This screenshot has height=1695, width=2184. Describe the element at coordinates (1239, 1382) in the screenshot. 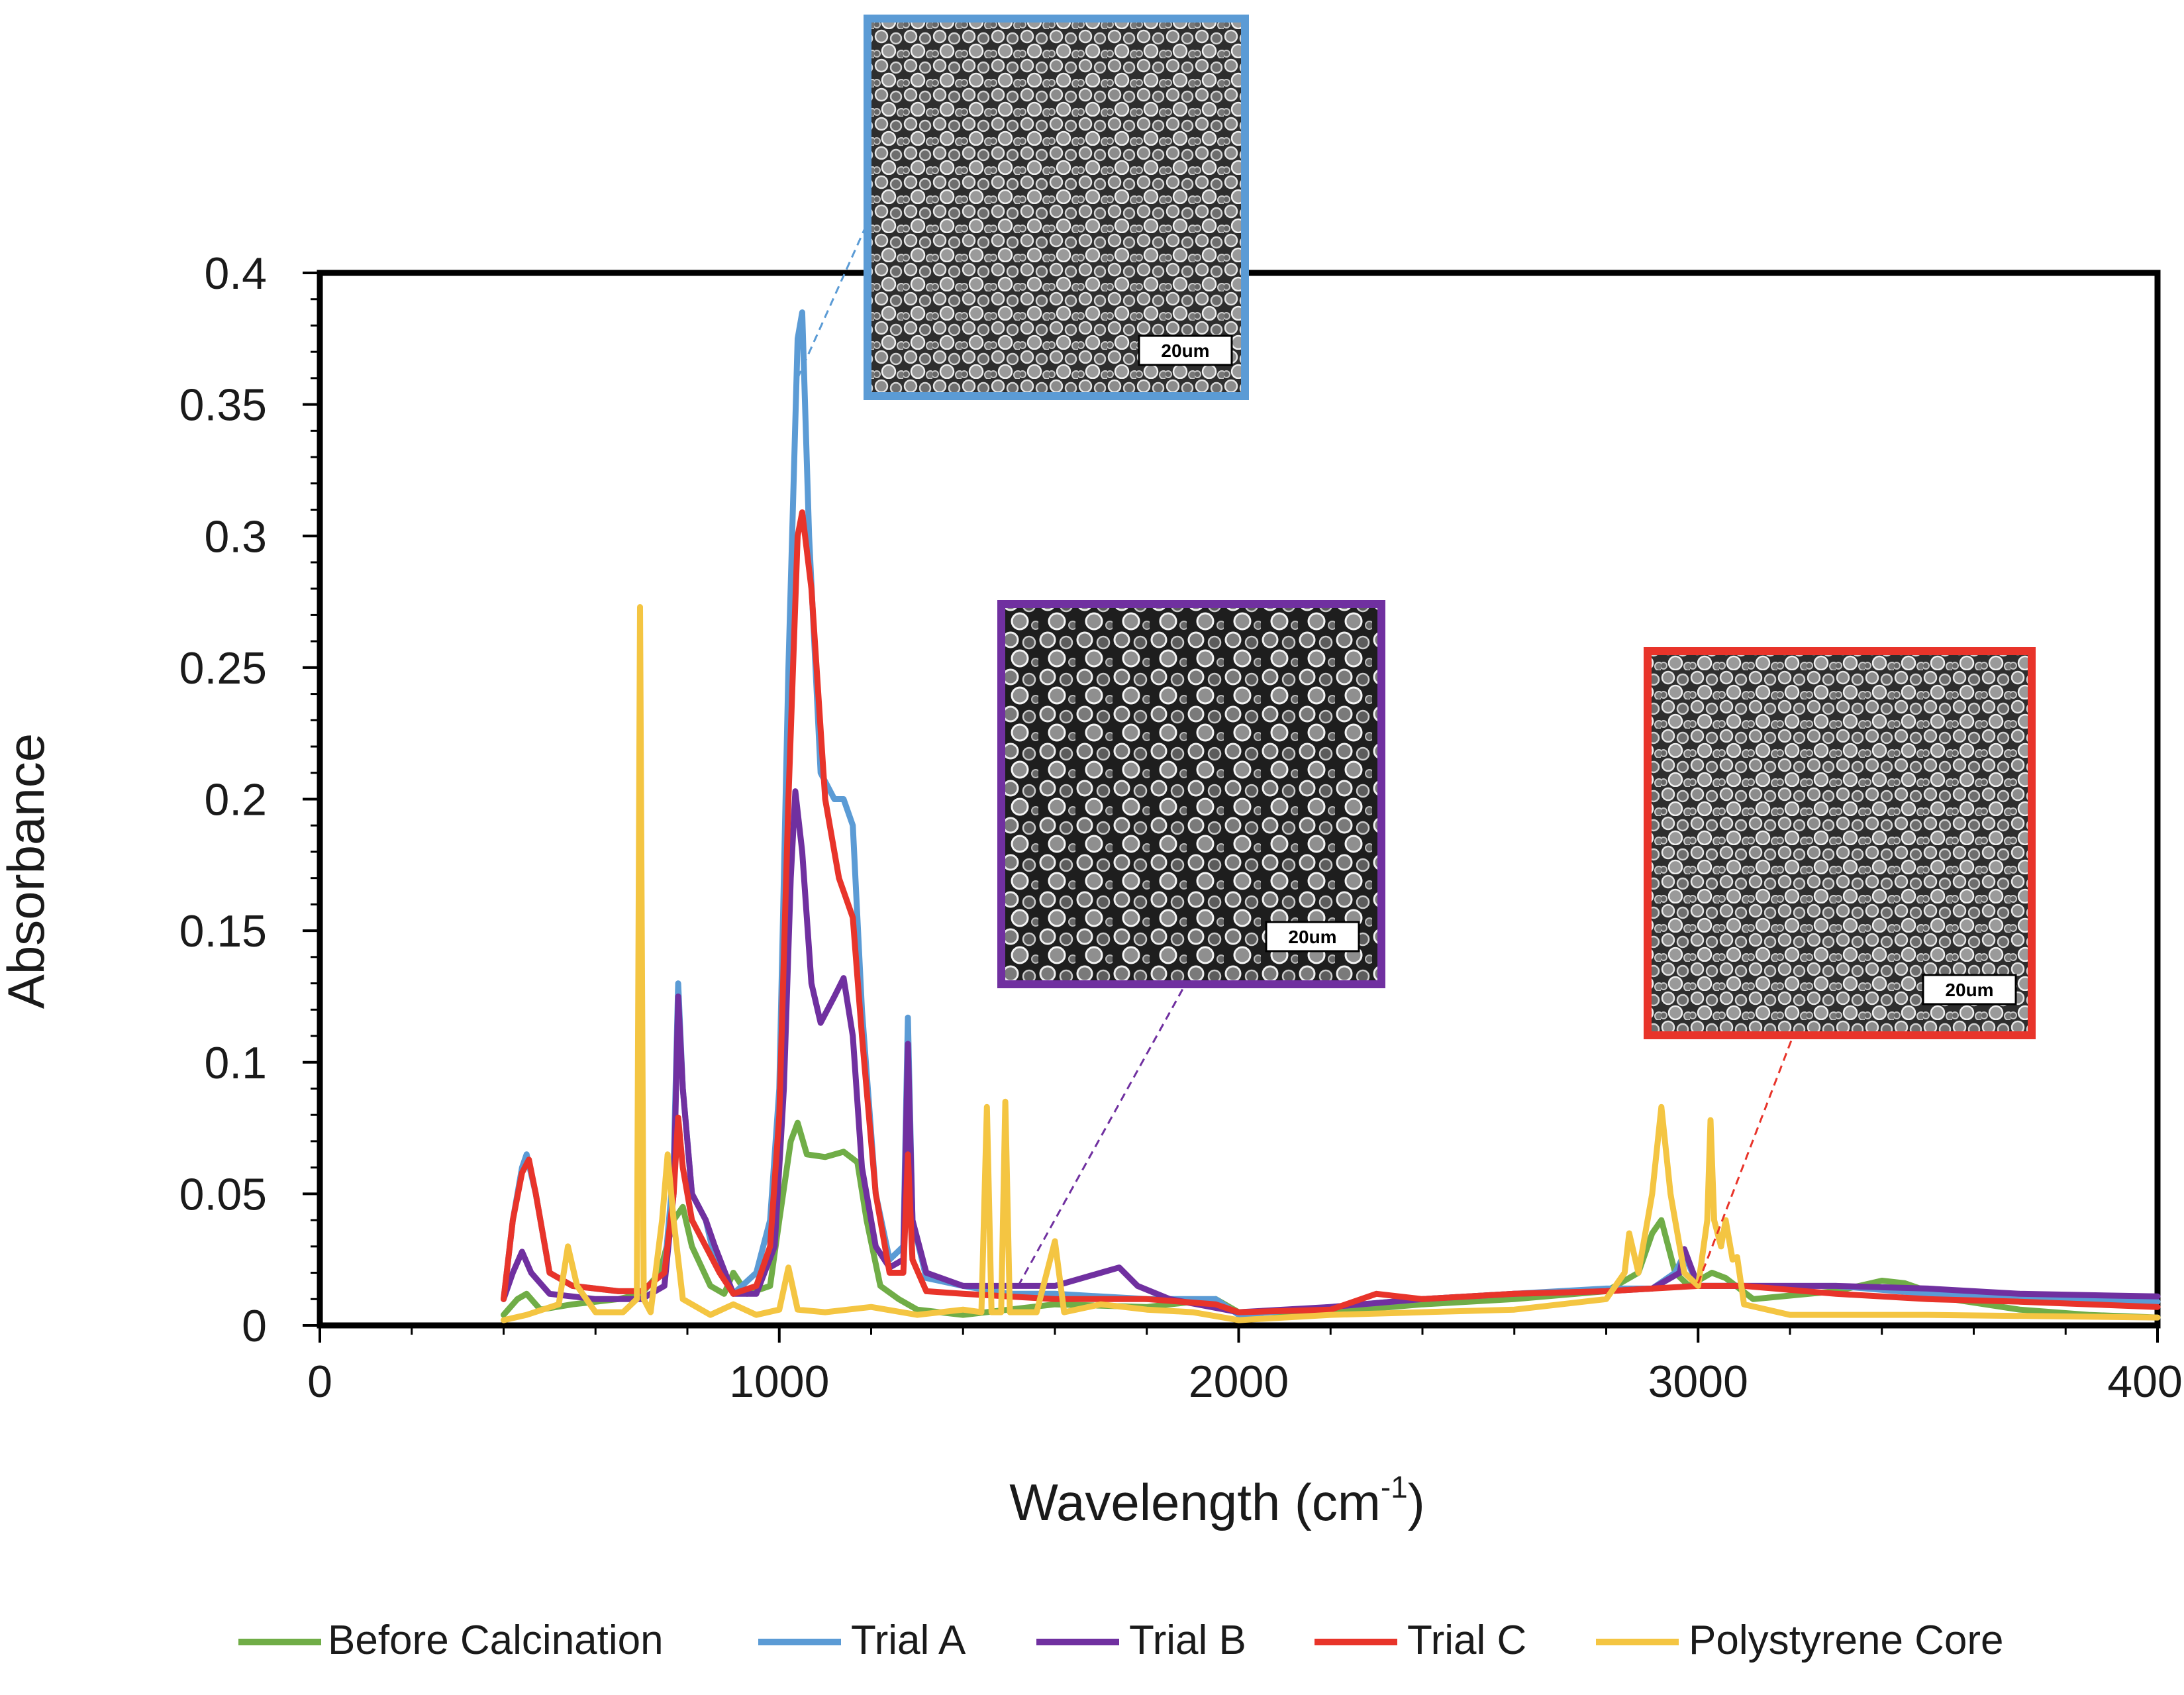

I see `x-tick-label: 2000` at that location.